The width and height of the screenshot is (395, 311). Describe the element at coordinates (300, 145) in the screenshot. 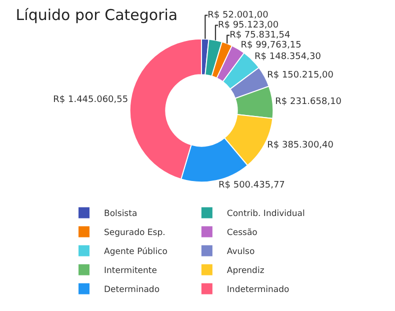

I see `data-label: R$ 385.300,40` at that location.